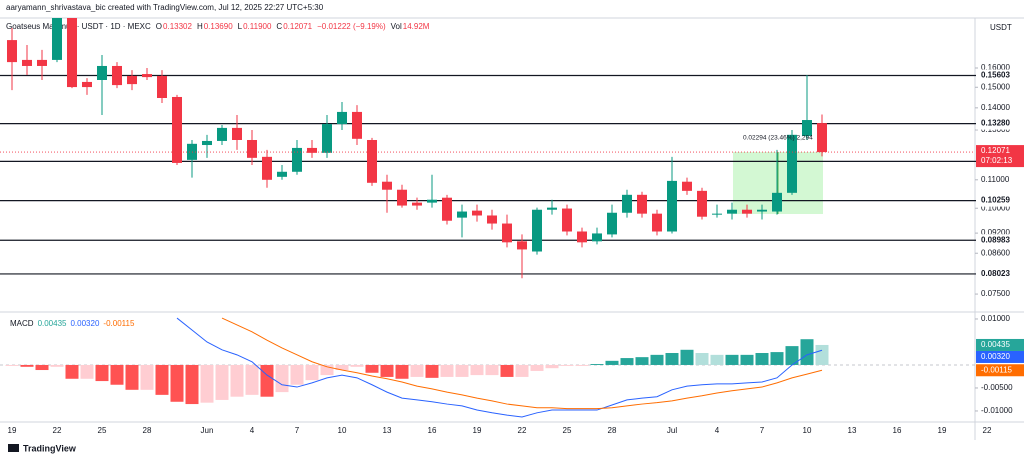 This screenshot has width=1024, height=461. Describe the element at coordinates (416, 26) in the screenshot. I see `volume-value: 14.92M` at that location.